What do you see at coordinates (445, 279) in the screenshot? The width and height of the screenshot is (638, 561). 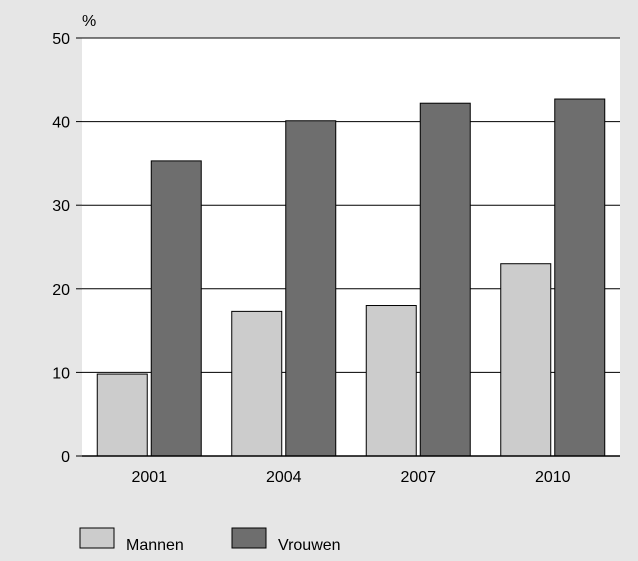 I see `bar-vrouwen-2007` at bounding box center [445, 279].